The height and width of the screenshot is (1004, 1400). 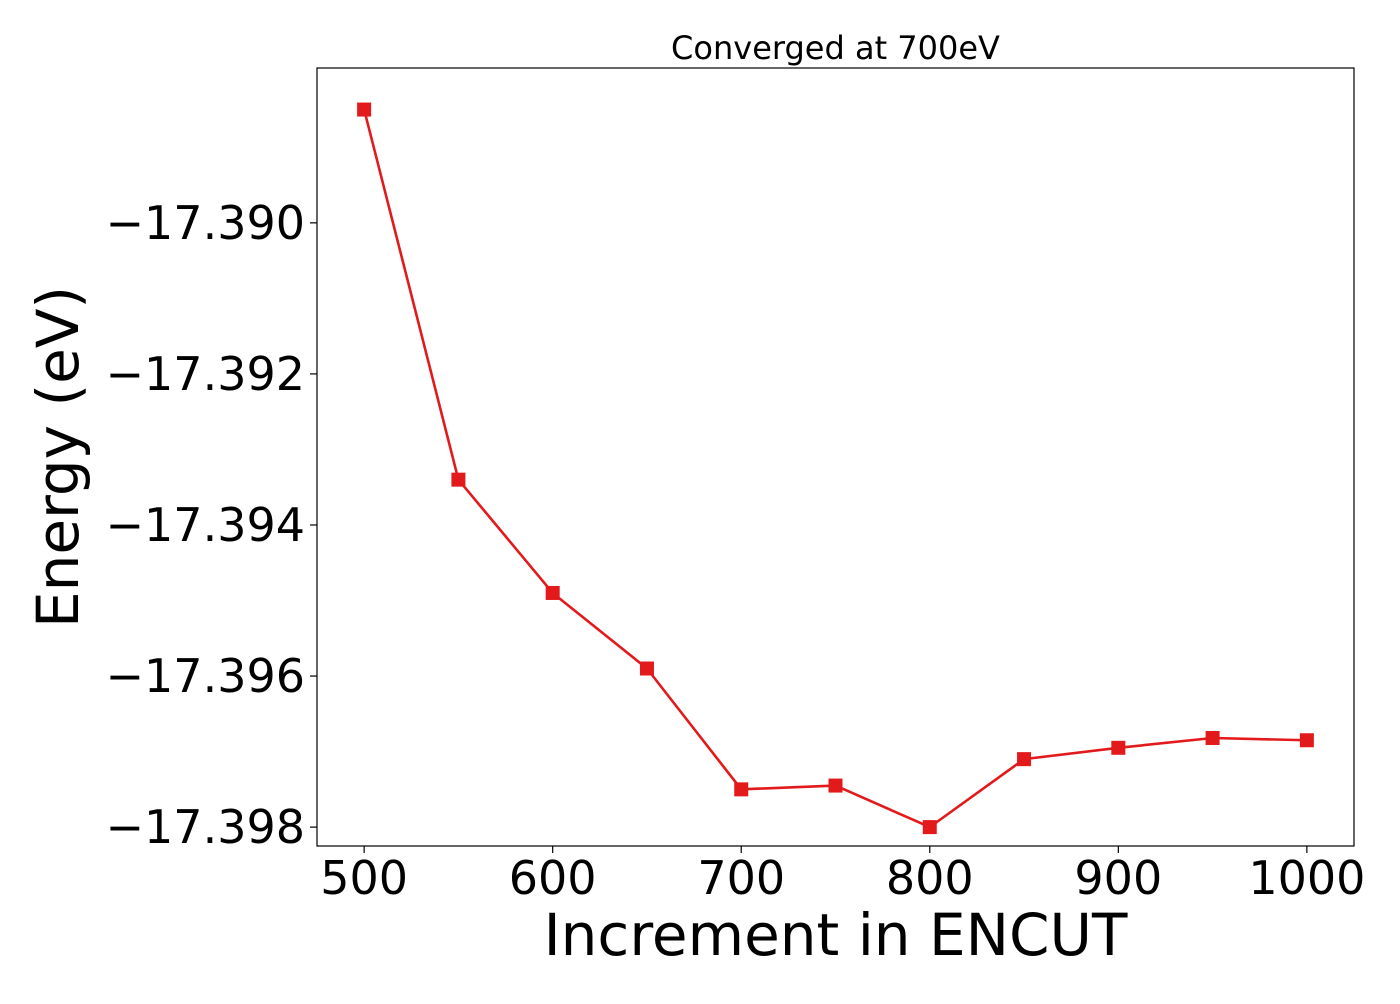 I want to click on x-tick-label: 1000, so click(x=1306, y=878).